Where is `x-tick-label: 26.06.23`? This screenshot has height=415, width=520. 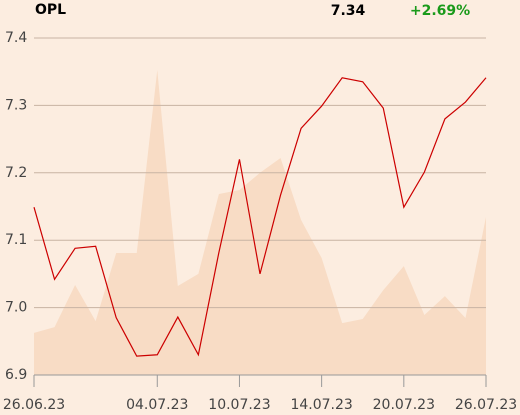 x-tick-label: 26.06.23 is located at coordinates (34, 405).